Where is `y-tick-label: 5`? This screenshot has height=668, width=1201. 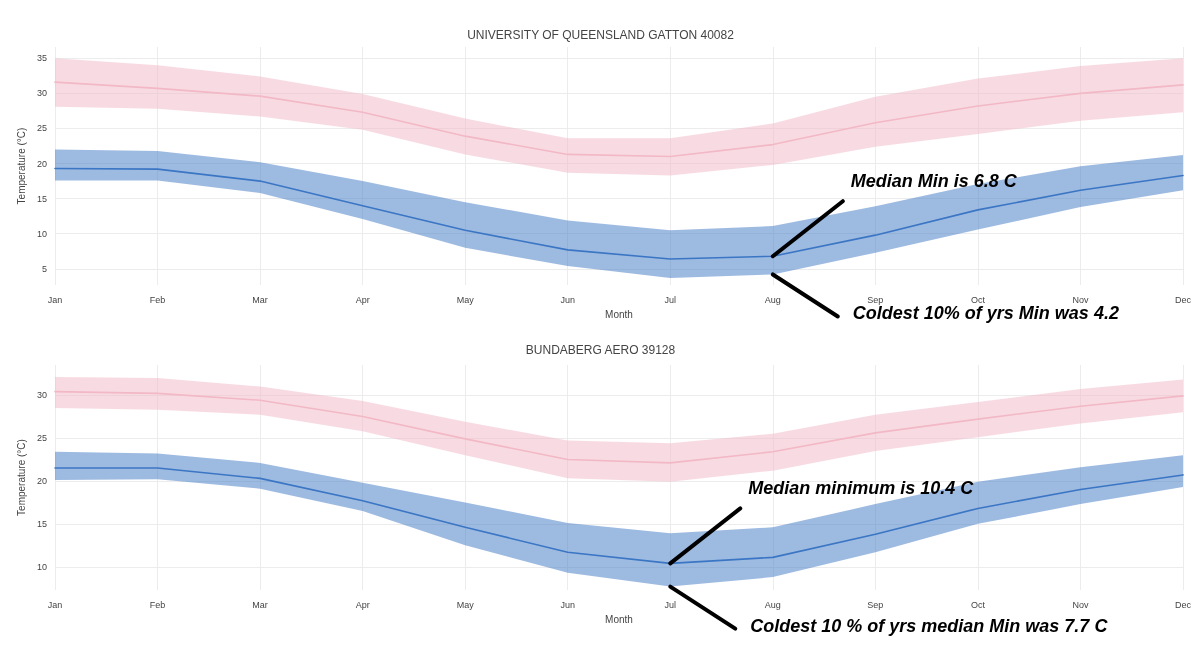
y-tick-label: 5 is located at coordinates (44, 268).